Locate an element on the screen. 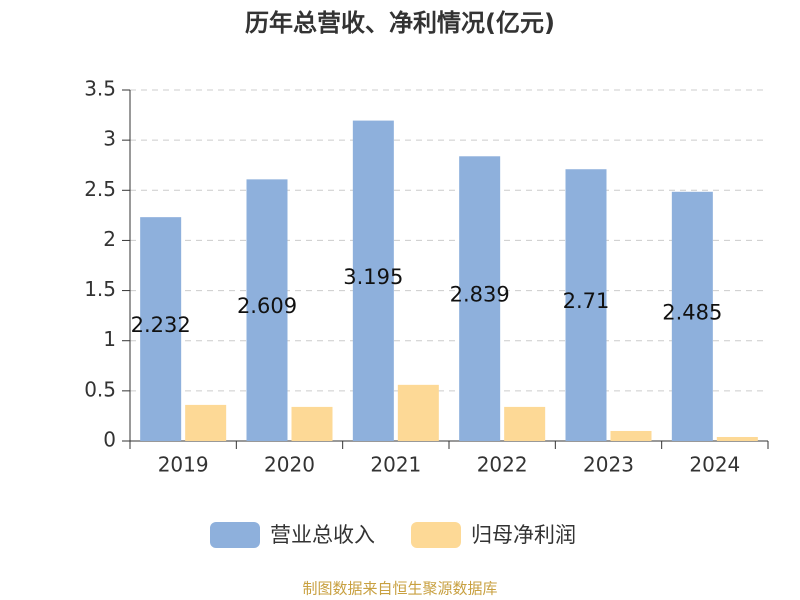 This screenshot has width=800, height=600. source-note: 制图数据来自恒生聚源数据库 is located at coordinates (399, 589).